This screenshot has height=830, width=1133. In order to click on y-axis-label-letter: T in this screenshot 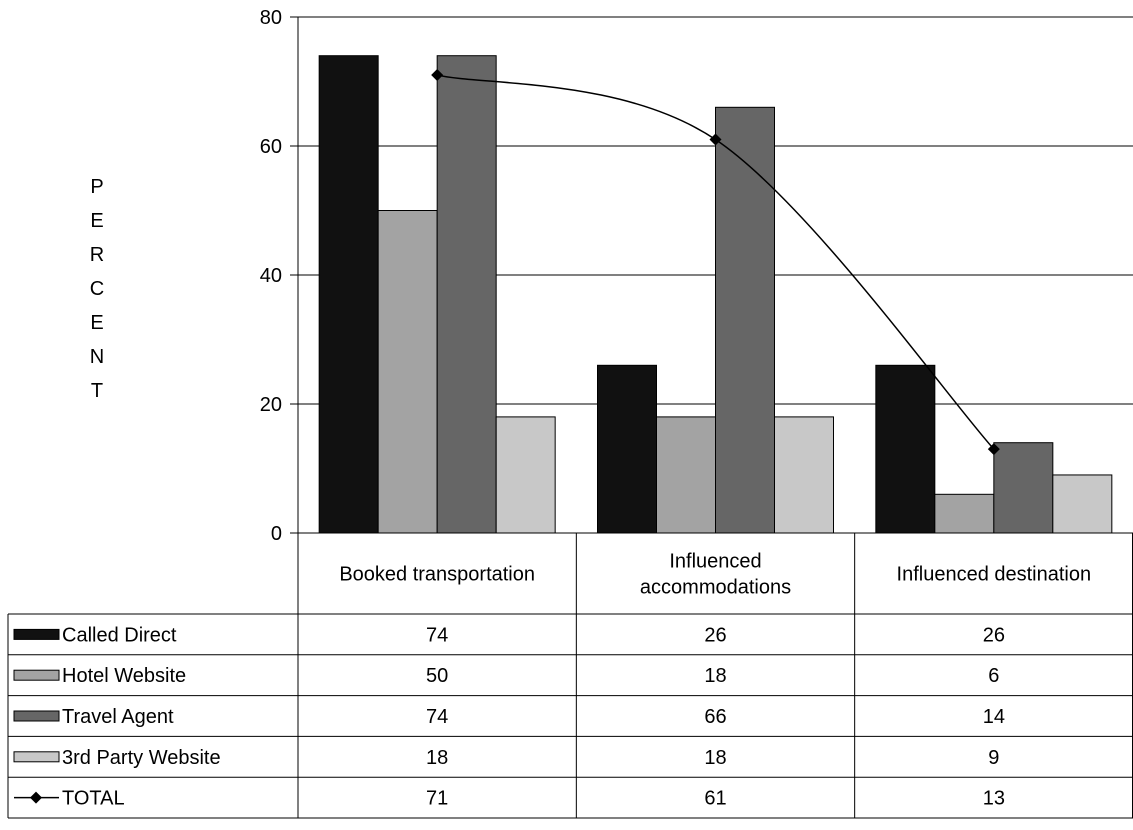, I will do `click(97, 391)`.